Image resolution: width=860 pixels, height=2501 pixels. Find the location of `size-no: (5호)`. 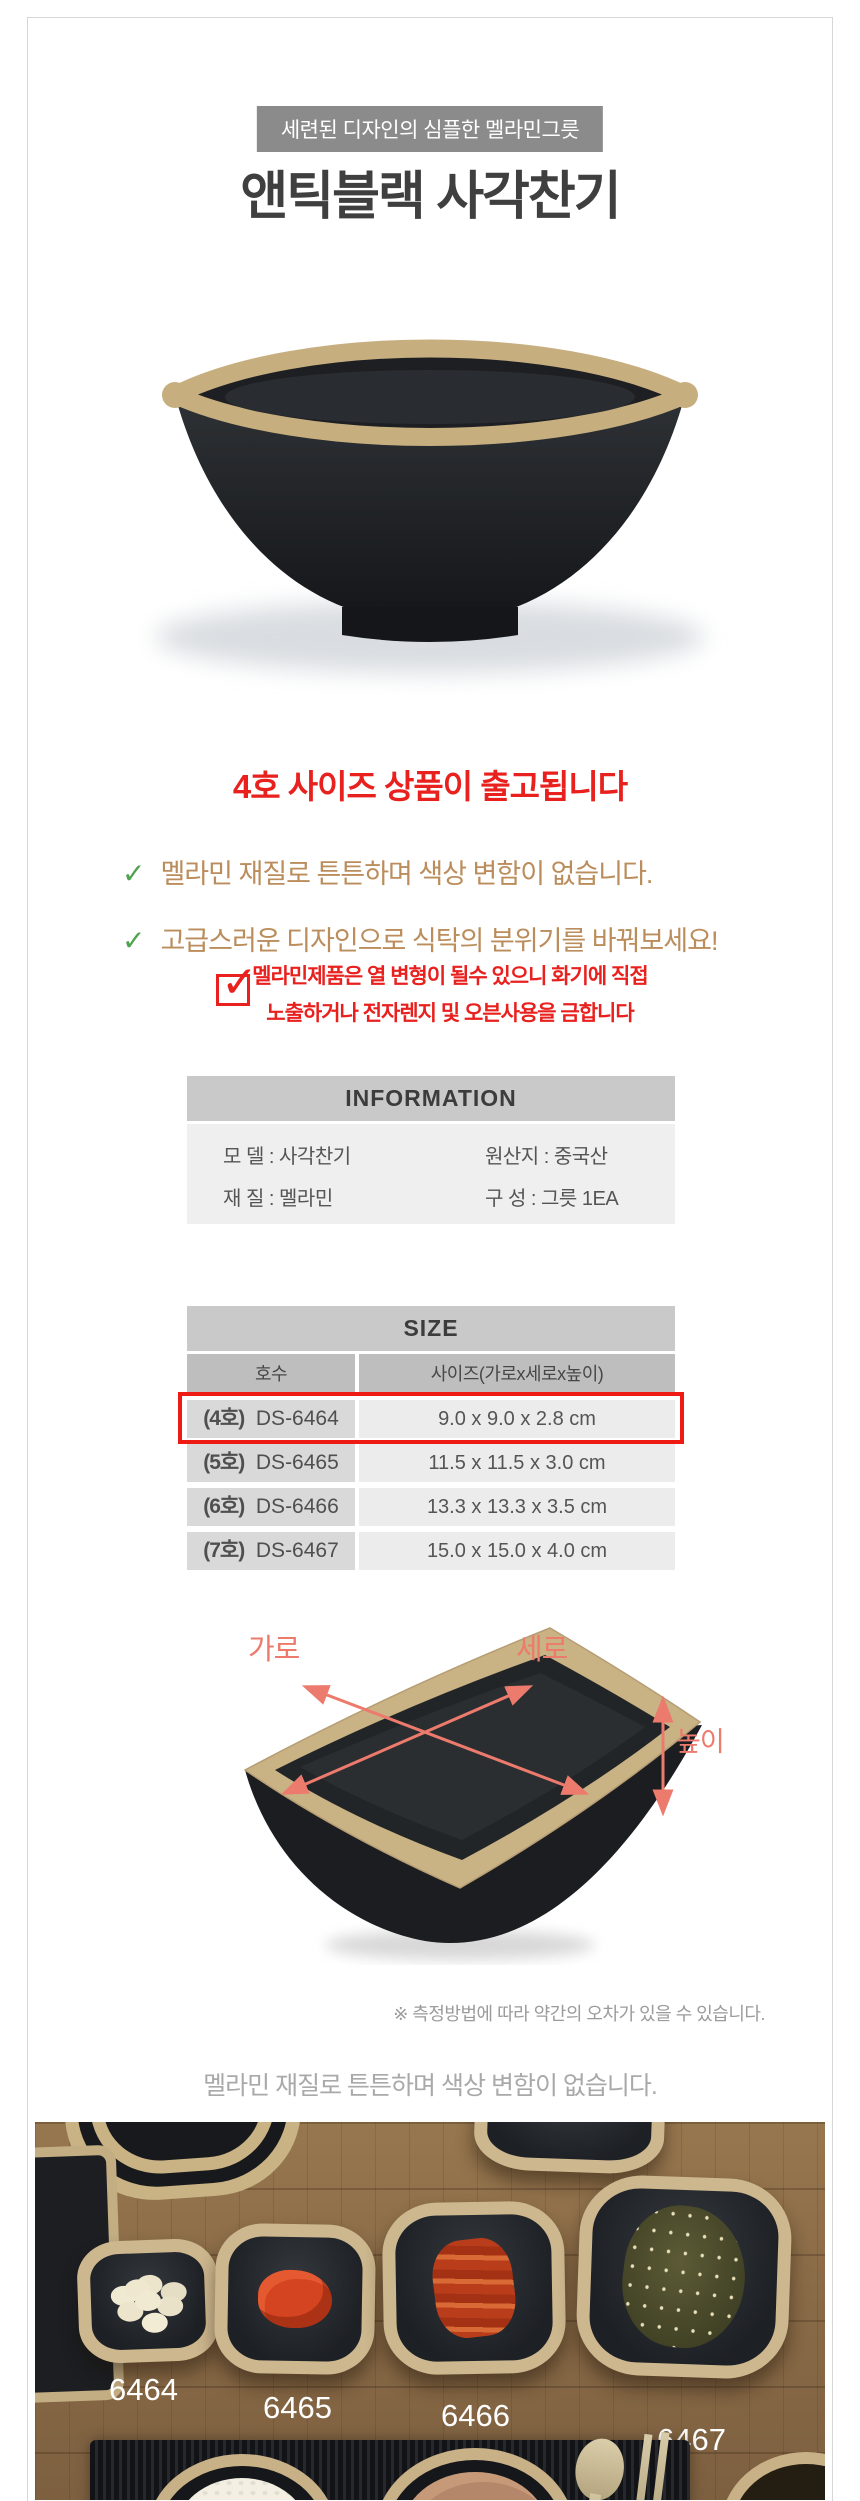

size-no: (5호) is located at coordinates (224, 1462).